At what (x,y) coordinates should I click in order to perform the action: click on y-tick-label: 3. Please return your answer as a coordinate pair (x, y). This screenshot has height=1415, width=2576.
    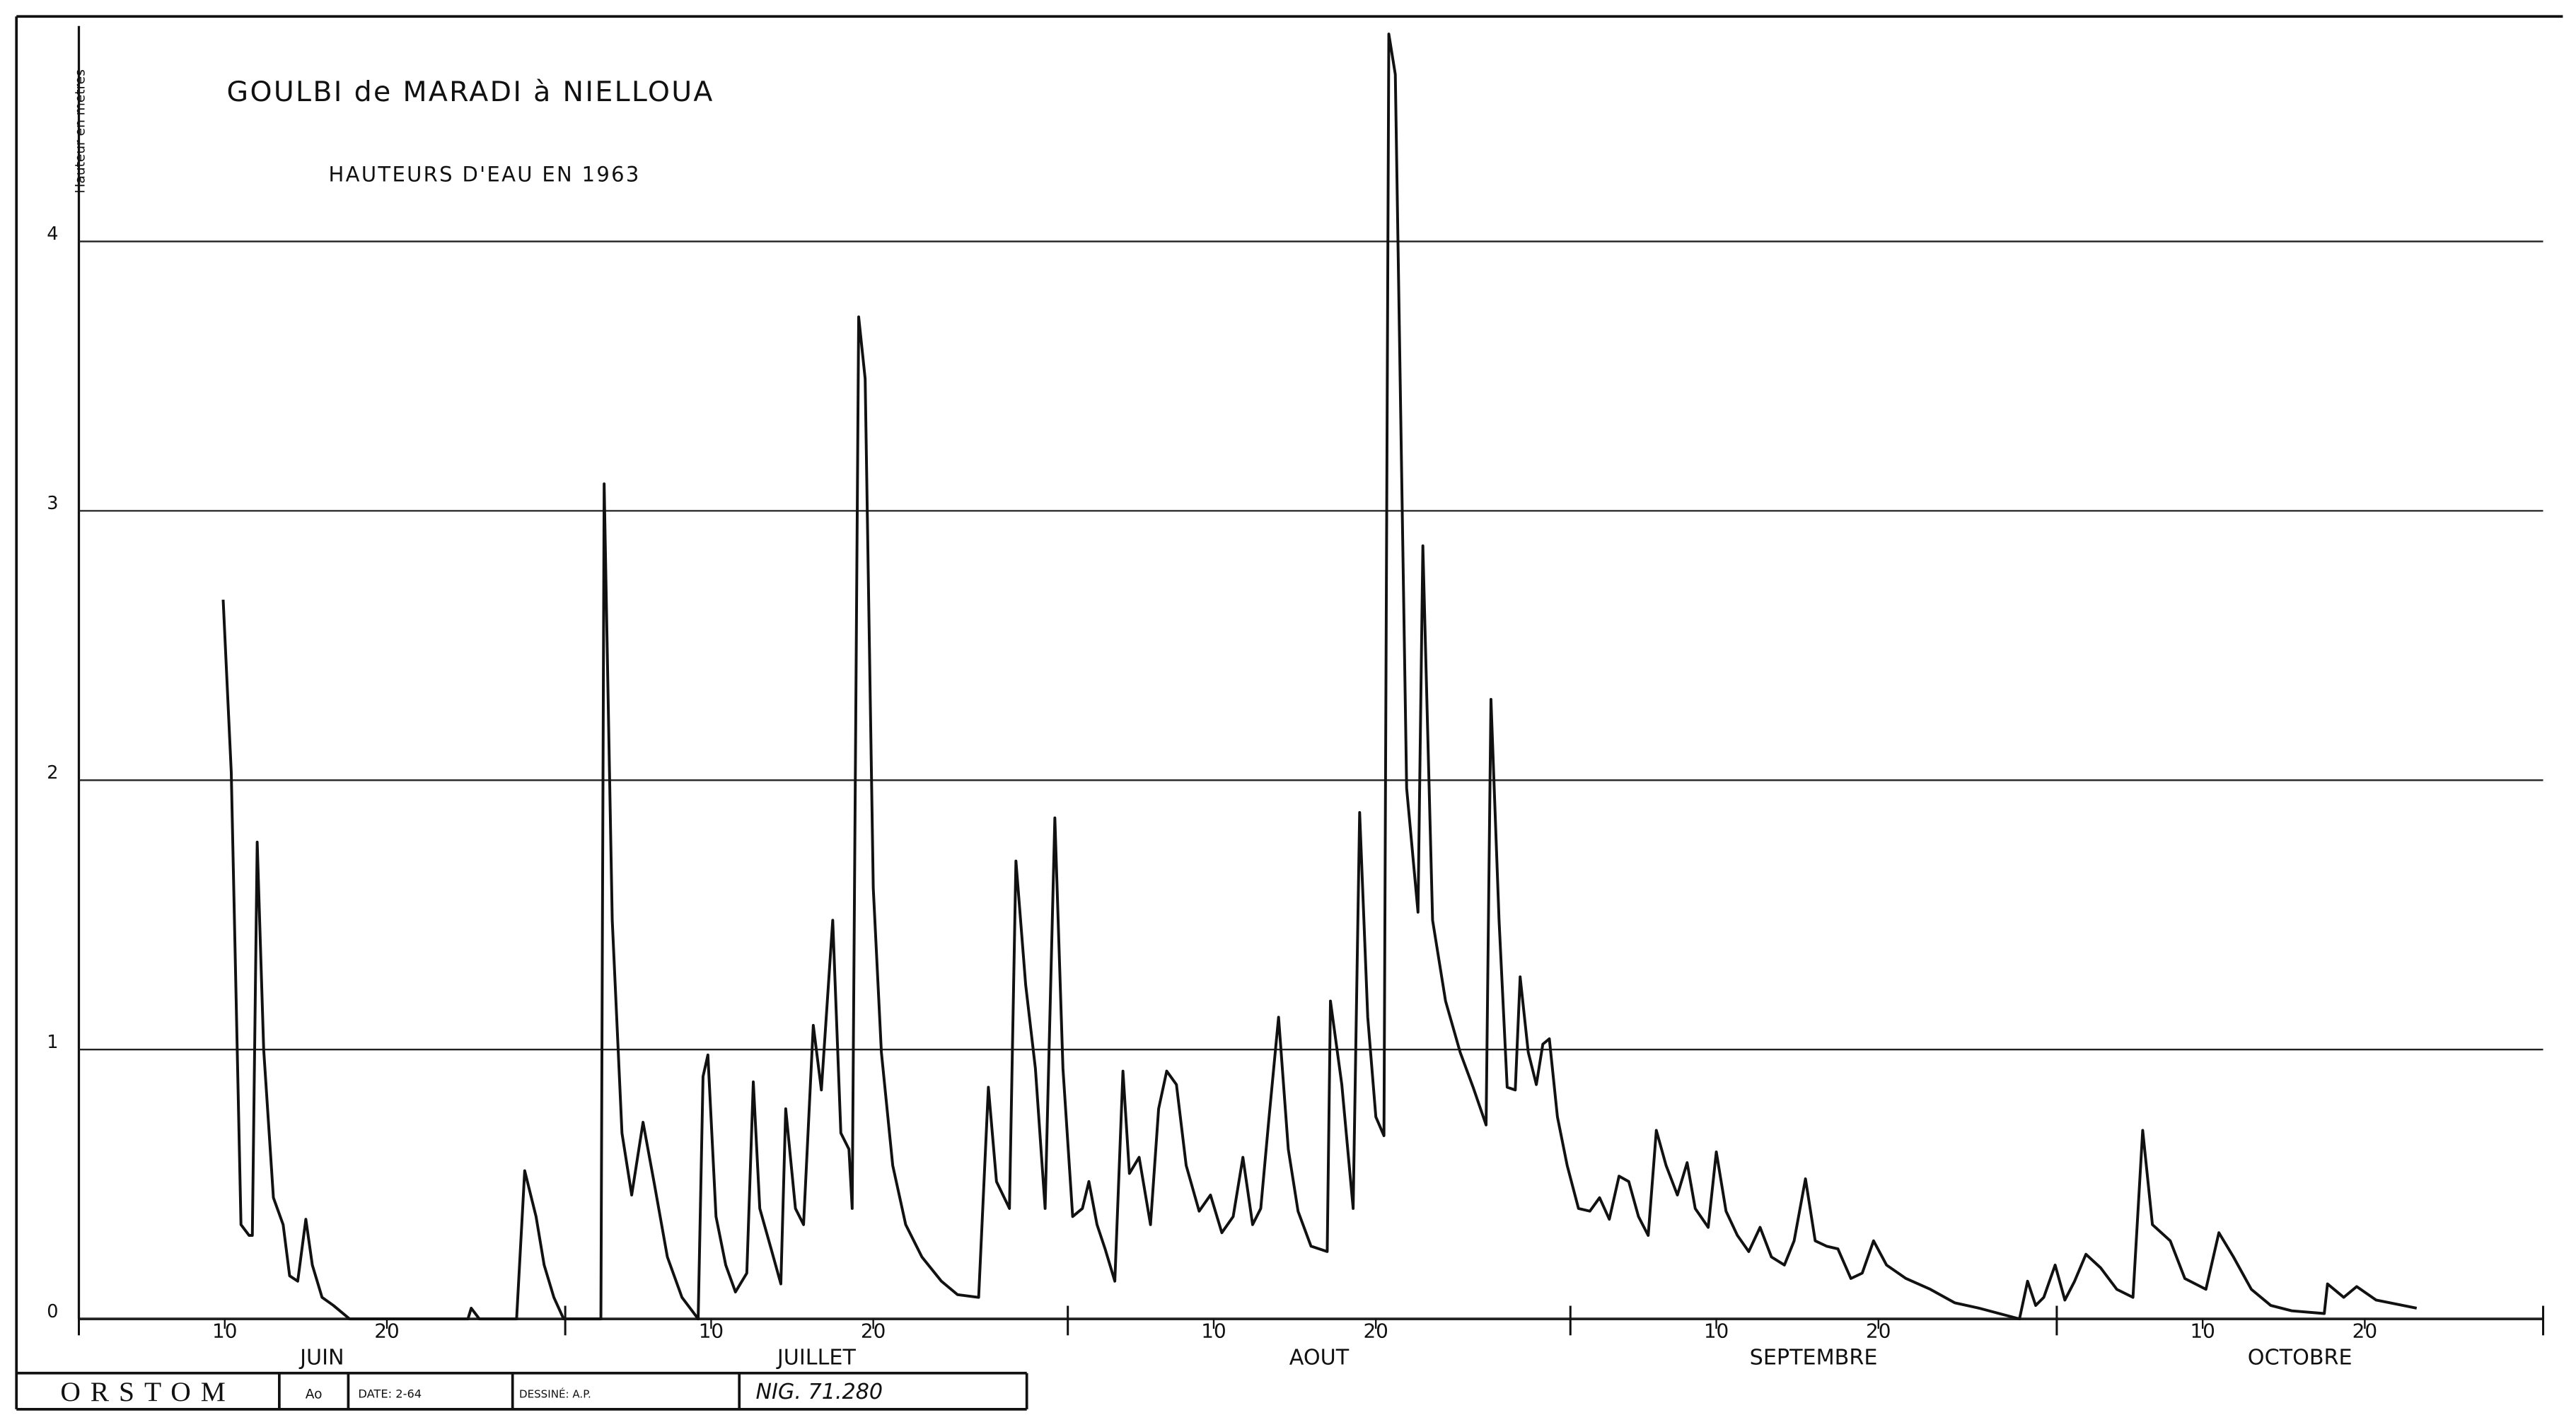
    Looking at the image, I should click on (52, 503).